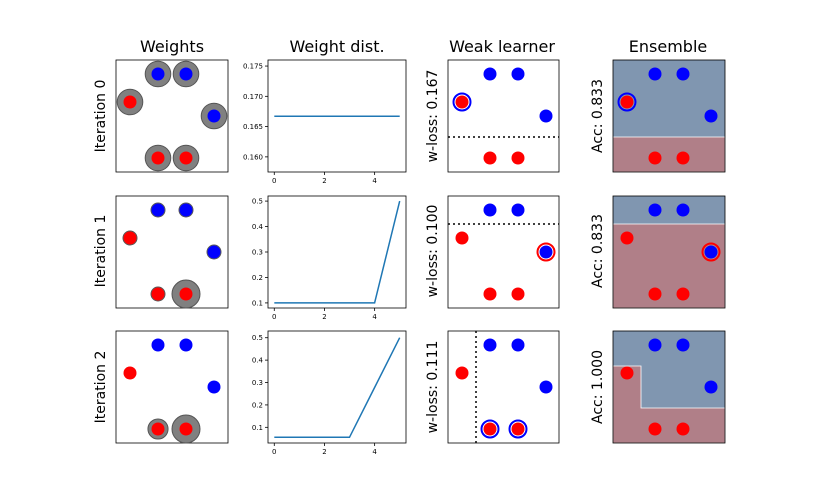 Image resolution: width=819 pixels, height=499 pixels. I want to click on dist-ytick-label-0-1: 0.165, so click(253, 127).